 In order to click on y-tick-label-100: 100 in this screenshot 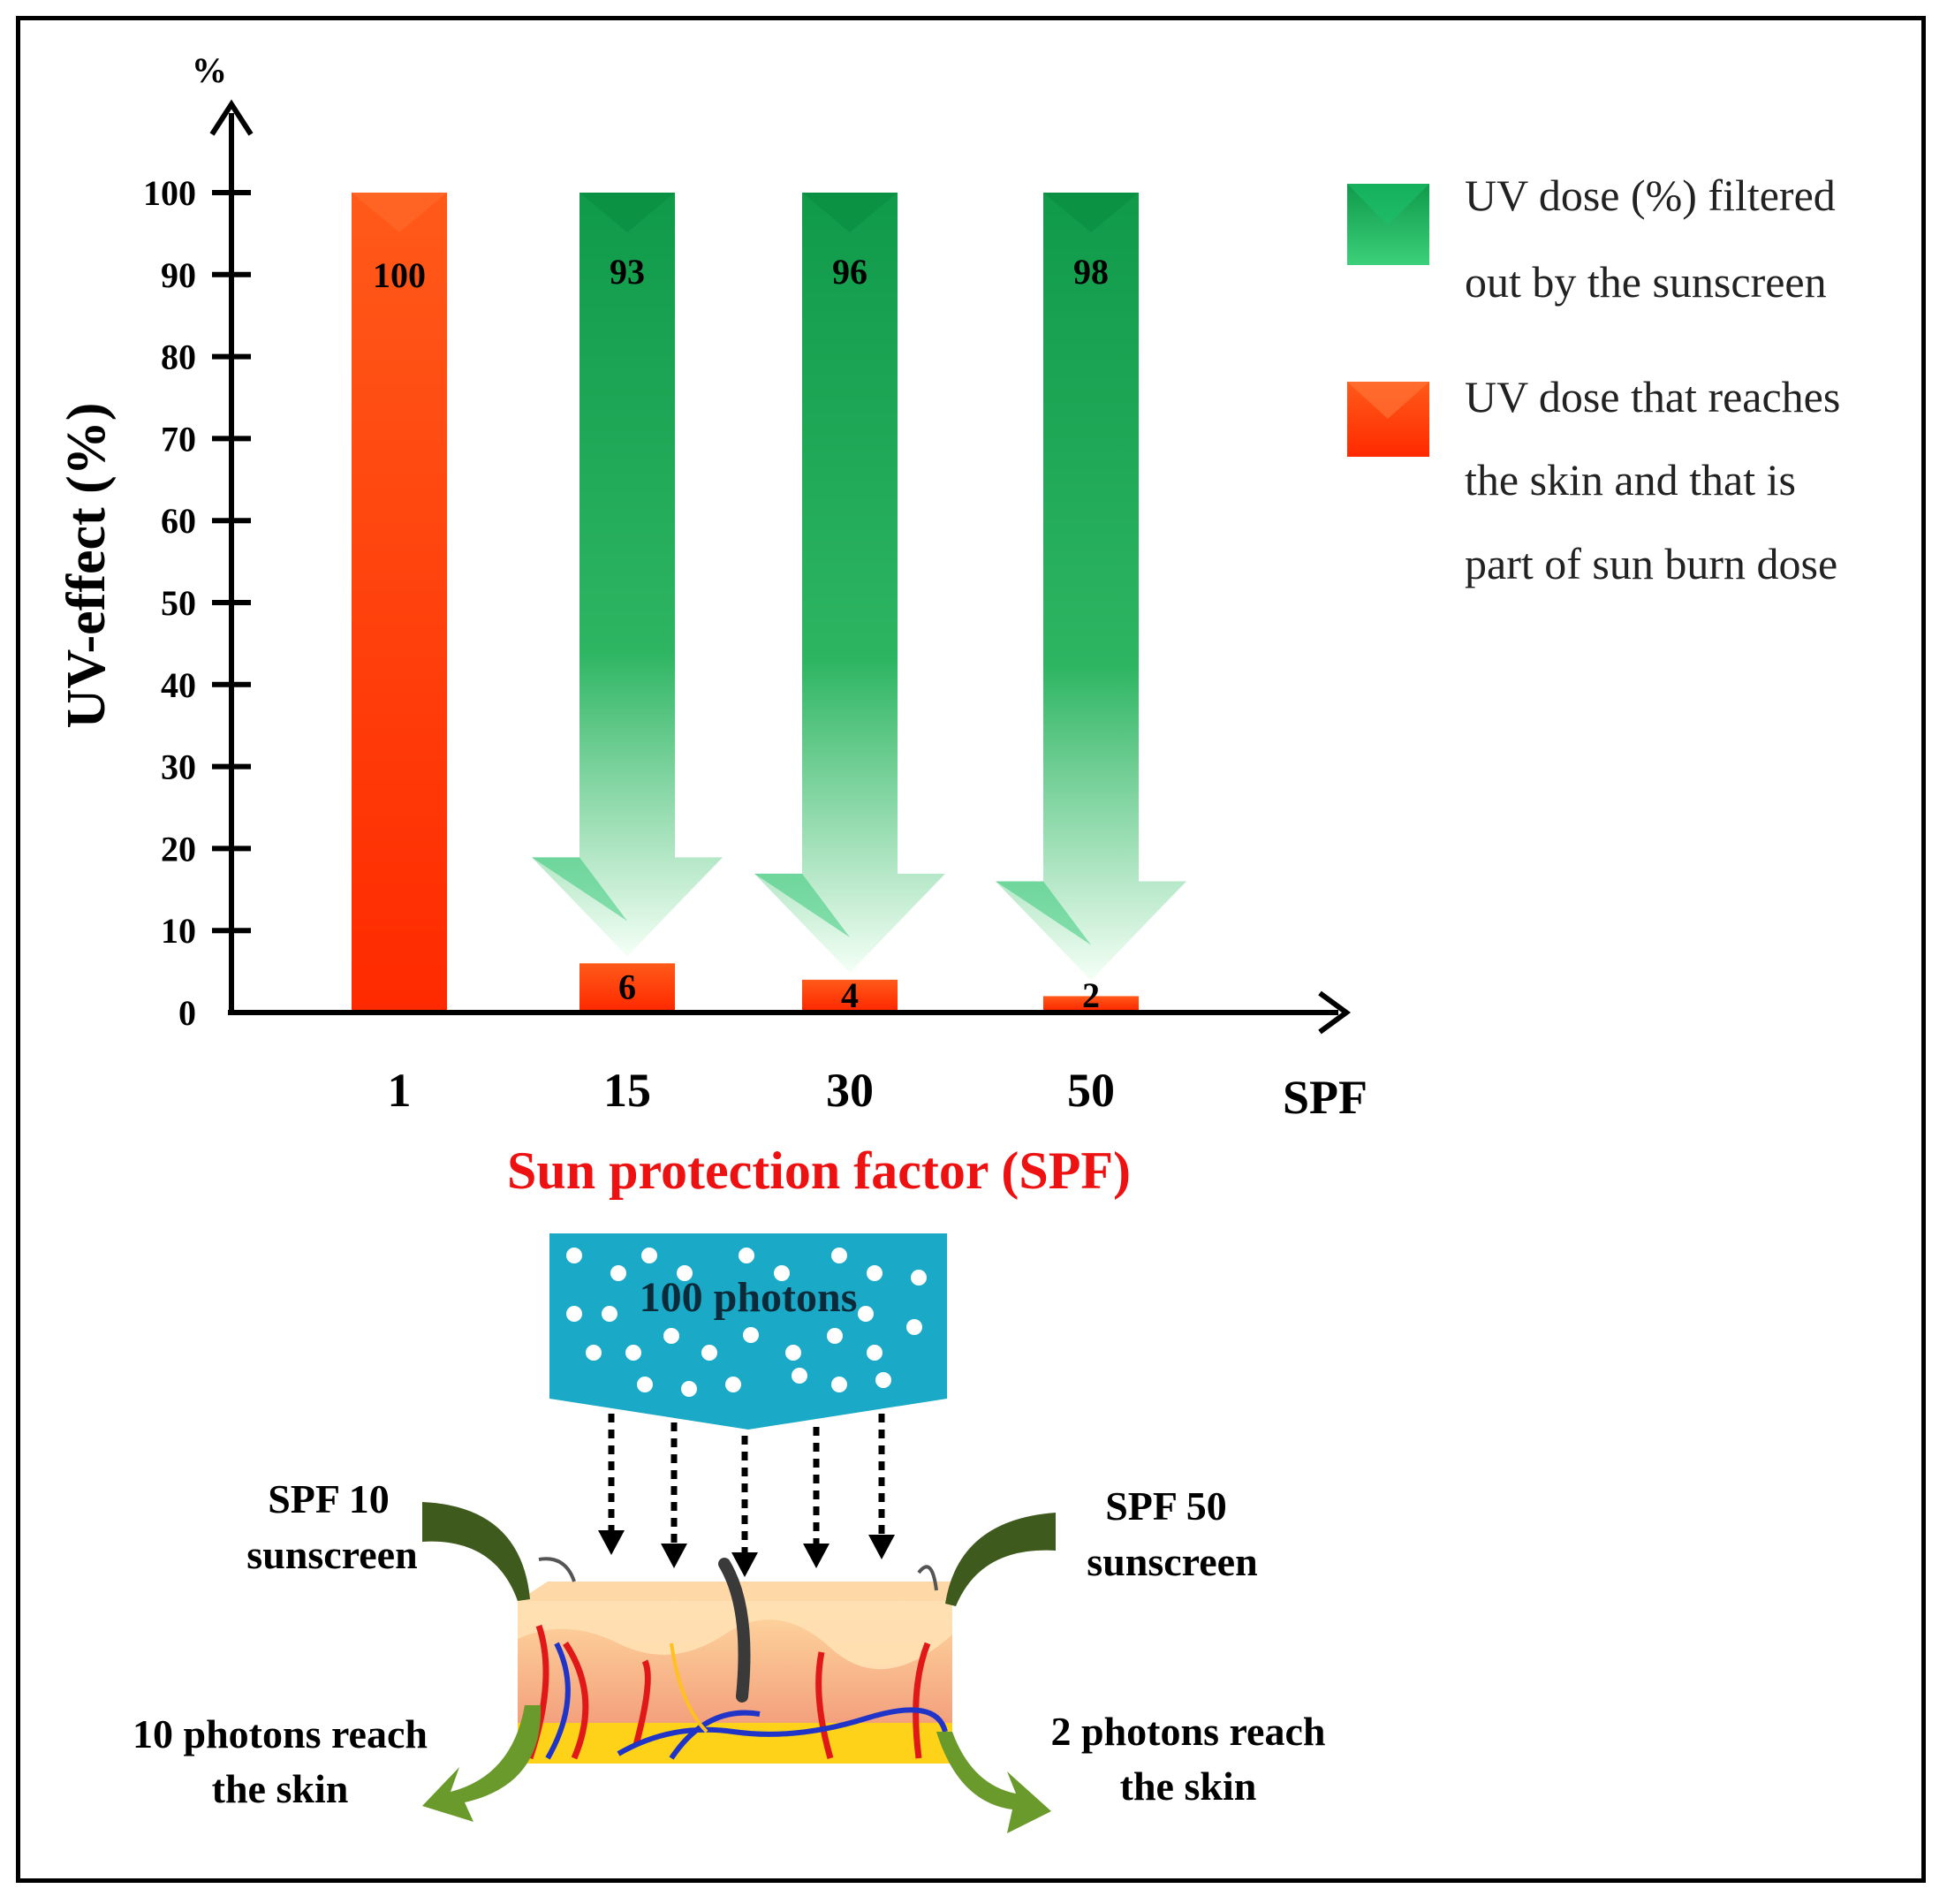, I will do `click(169, 193)`.